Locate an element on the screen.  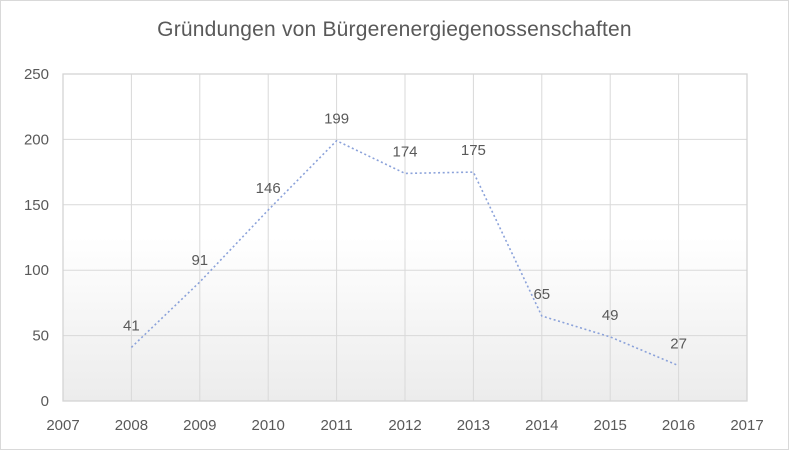
x-axis-tick-label: 2013 is located at coordinates (473, 425).